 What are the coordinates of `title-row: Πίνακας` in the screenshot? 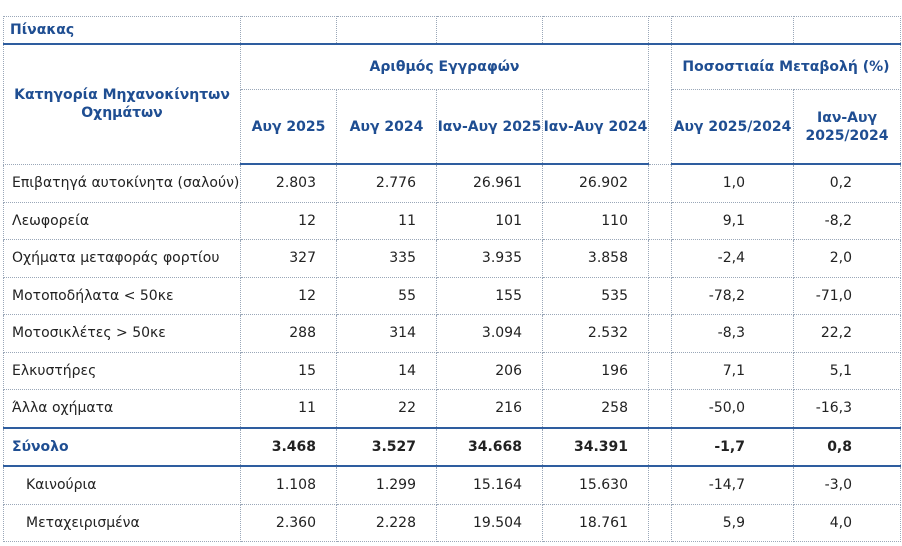 It's located at (452, 30).